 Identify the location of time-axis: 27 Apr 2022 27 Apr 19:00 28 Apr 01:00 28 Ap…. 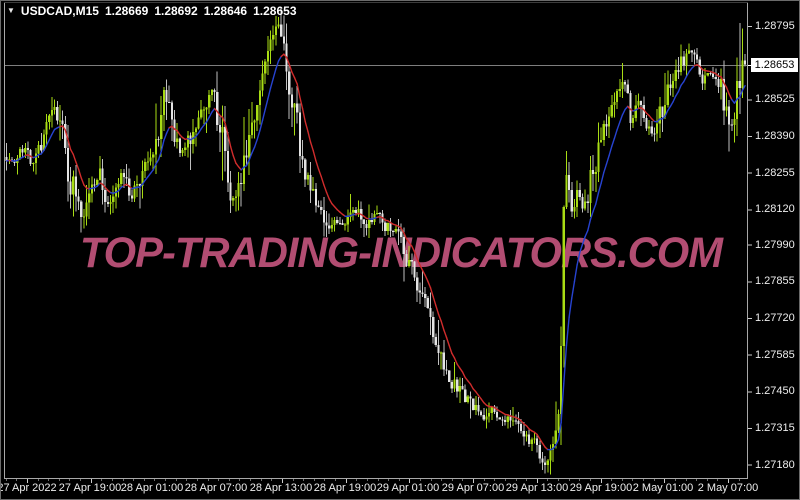
(400, 489).